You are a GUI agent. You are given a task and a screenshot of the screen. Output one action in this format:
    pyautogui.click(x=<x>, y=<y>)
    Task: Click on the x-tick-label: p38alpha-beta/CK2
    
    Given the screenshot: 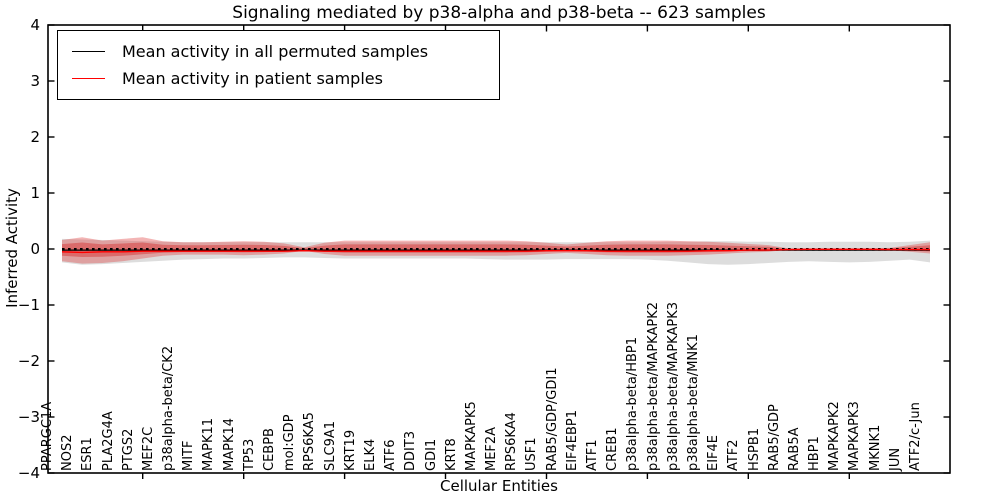 What is the action you would take?
    pyautogui.click(x=169, y=408)
    